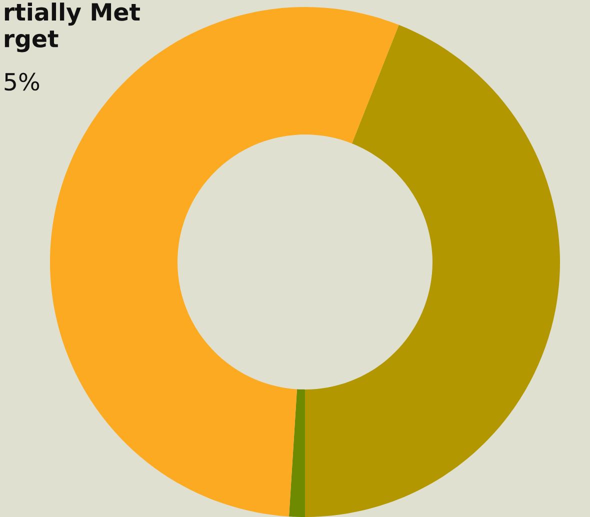 The width and height of the screenshot is (590, 517). I want to click on text: 5%, so click(22, 81).